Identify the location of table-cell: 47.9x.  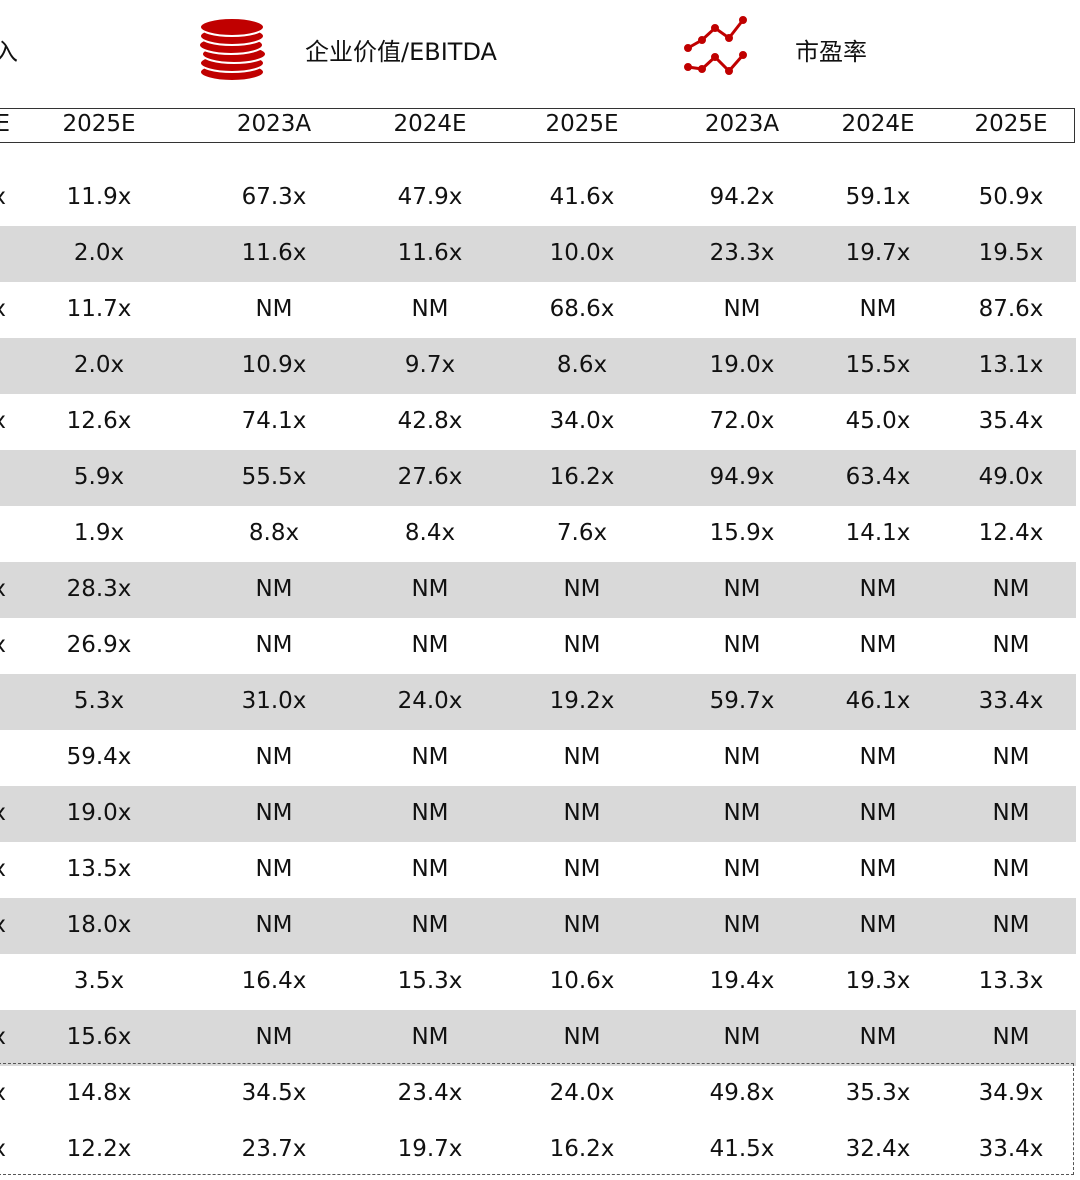
(430, 197).